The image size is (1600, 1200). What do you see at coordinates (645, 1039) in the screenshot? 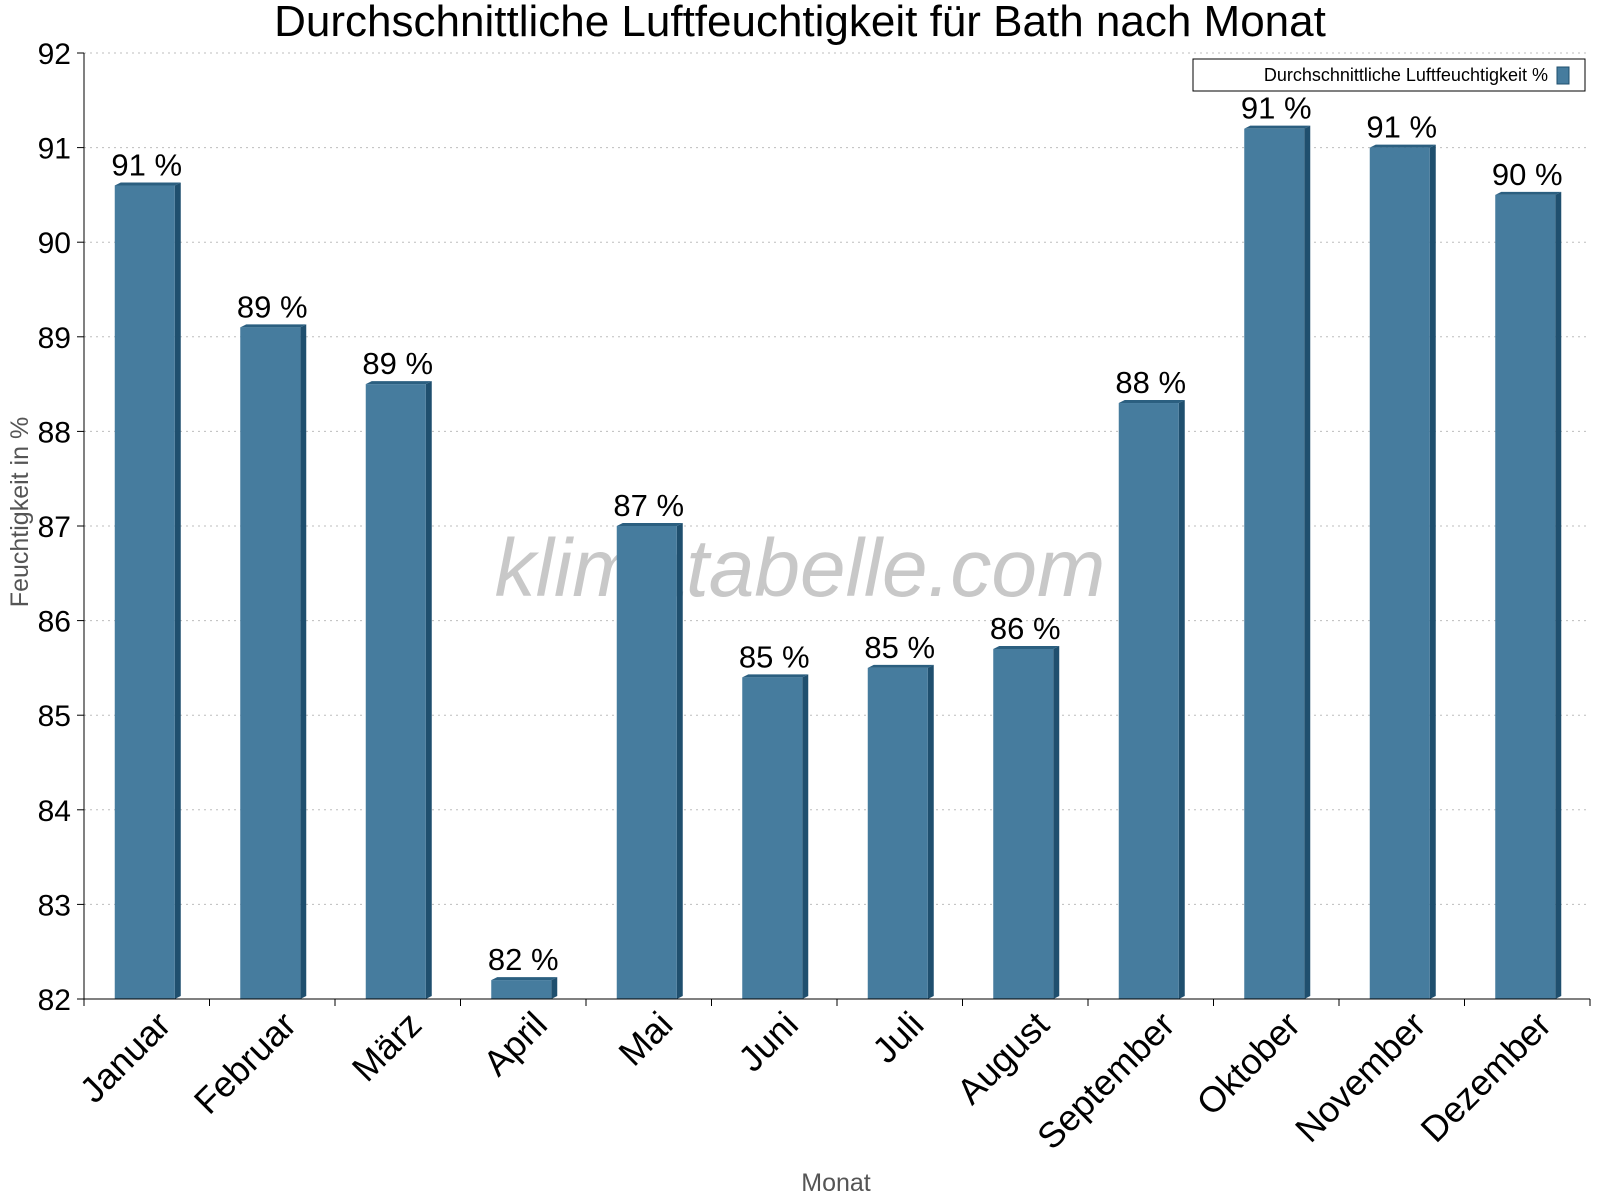
I see `x-tick-label: Mai` at bounding box center [645, 1039].